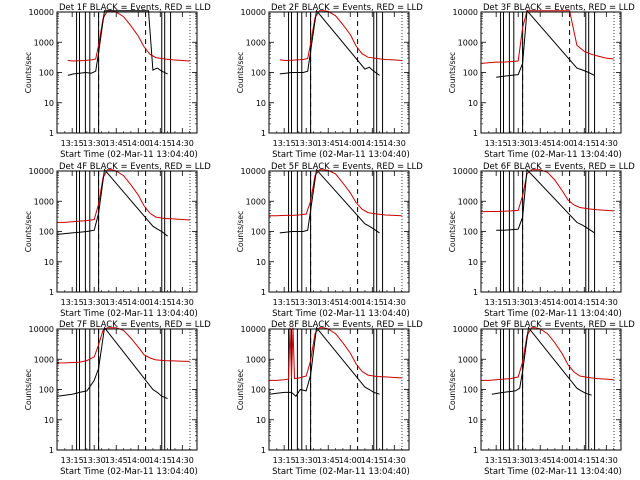 The width and height of the screenshot is (640, 480). What do you see at coordinates (135, 325) in the screenshot?
I see `panel-title: Det 7F BLACK = Events, RED = LLD` at bounding box center [135, 325].